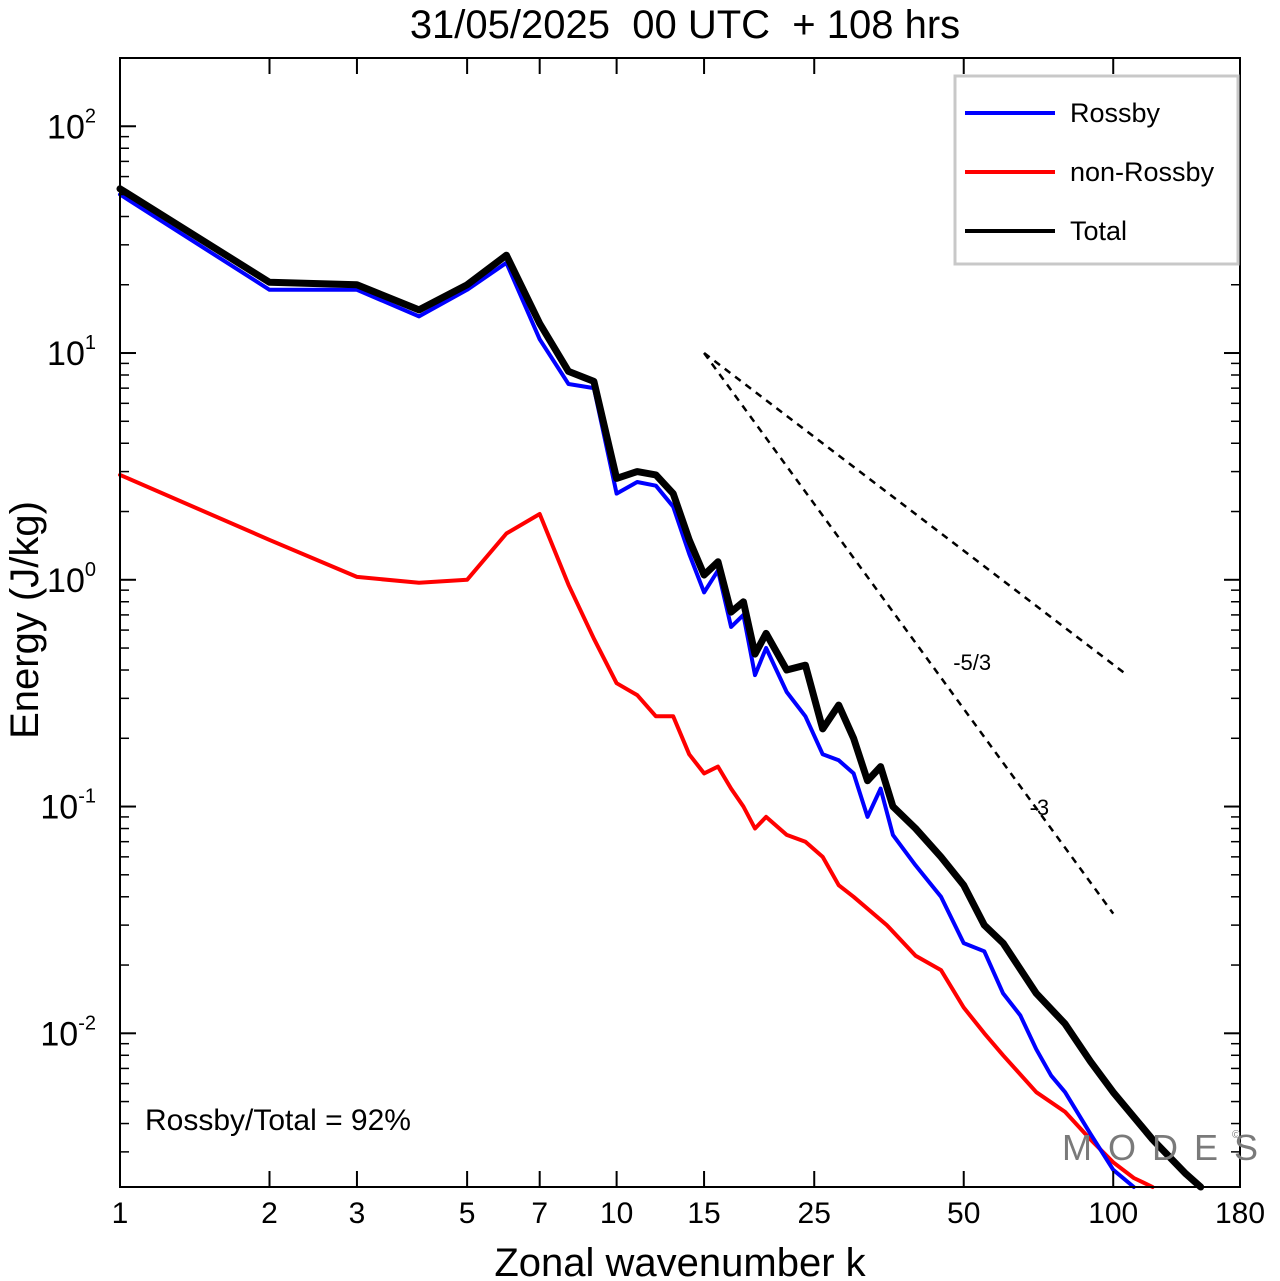 The height and width of the screenshot is (1281, 1280). I want to click on x-tick-label: 7, so click(539, 1213).